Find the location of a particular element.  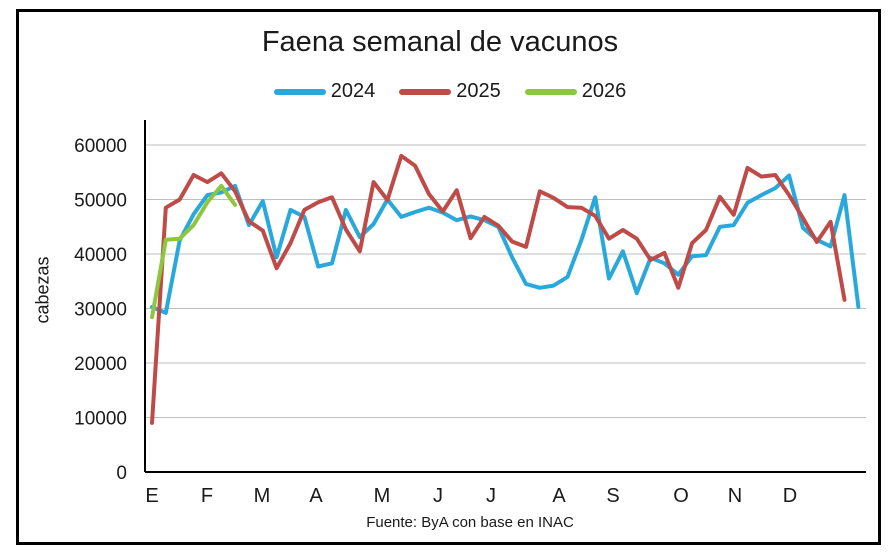

y-tick-label: 30000 is located at coordinates (100, 310).